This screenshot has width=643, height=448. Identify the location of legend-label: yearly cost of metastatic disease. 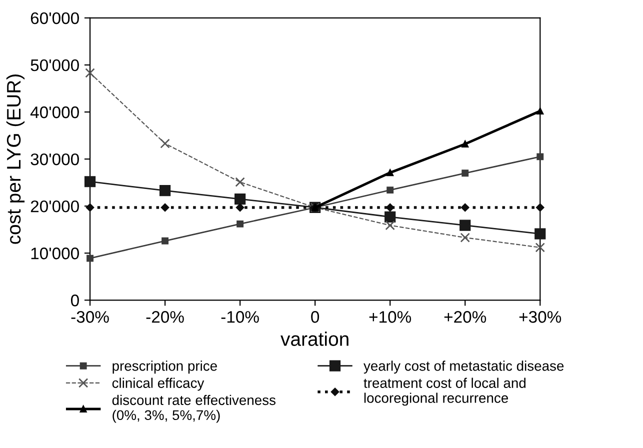
(464, 367).